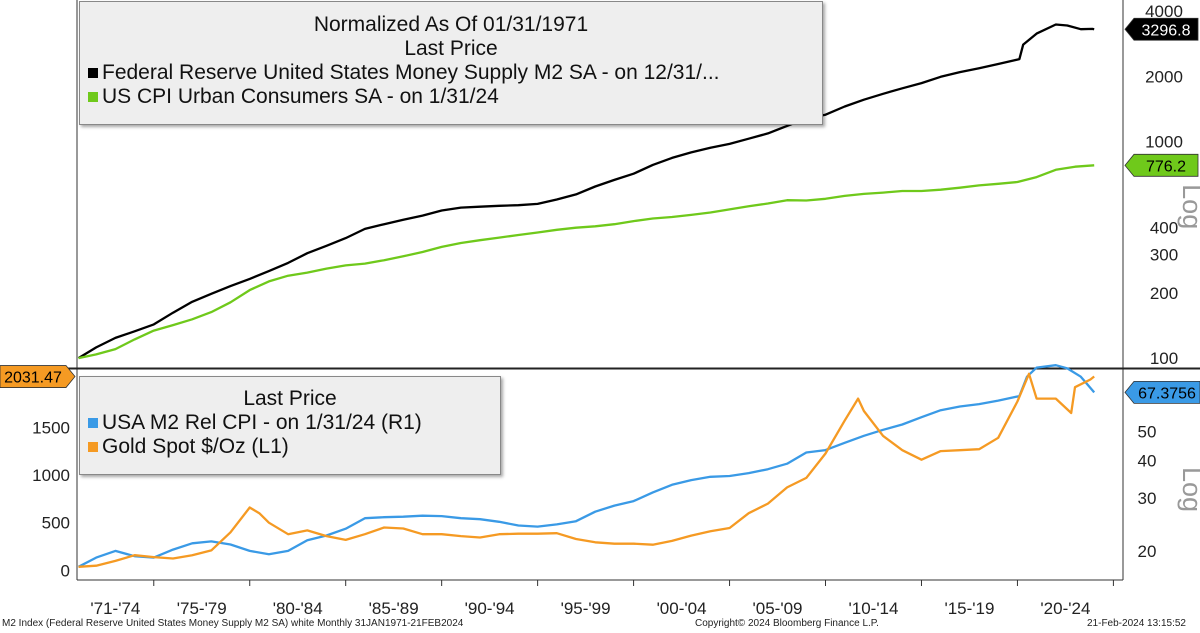  What do you see at coordinates (451, 48) in the screenshot?
I see `top-legend-subtitle: Last Price` at bounding box center [451, 48].